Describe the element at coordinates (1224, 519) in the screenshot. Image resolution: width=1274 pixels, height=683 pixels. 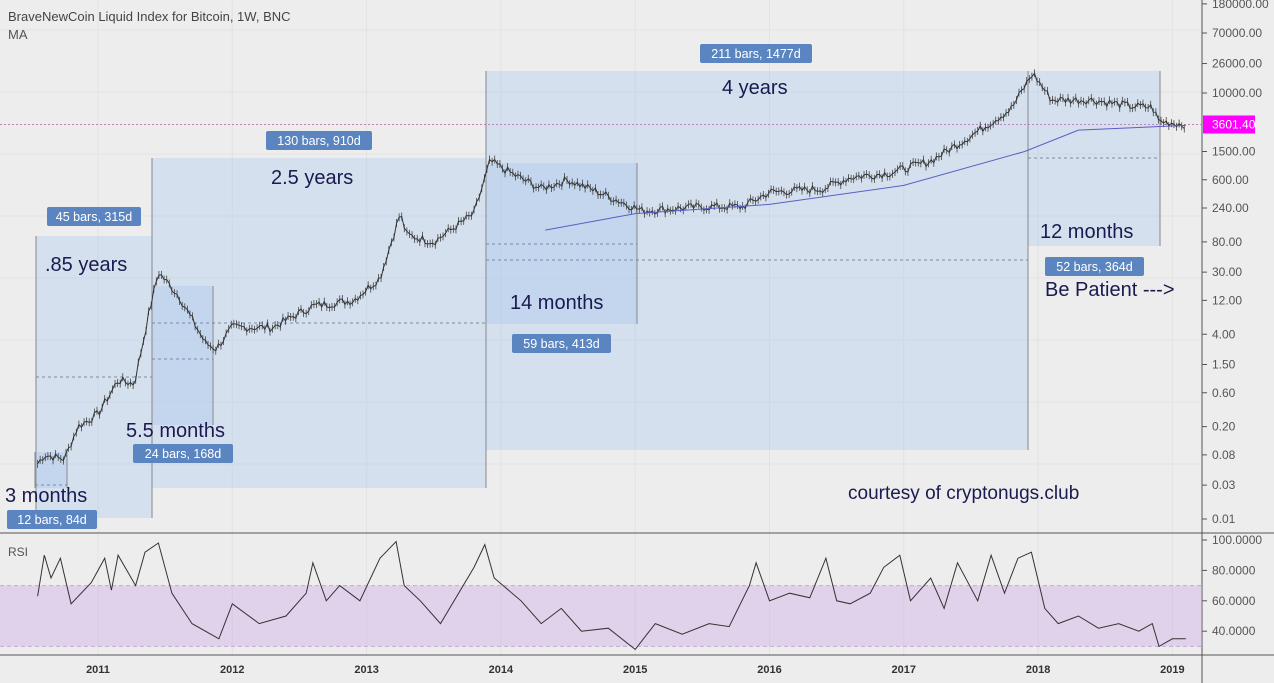
I see `y-tick-label: 0.01` at that location.